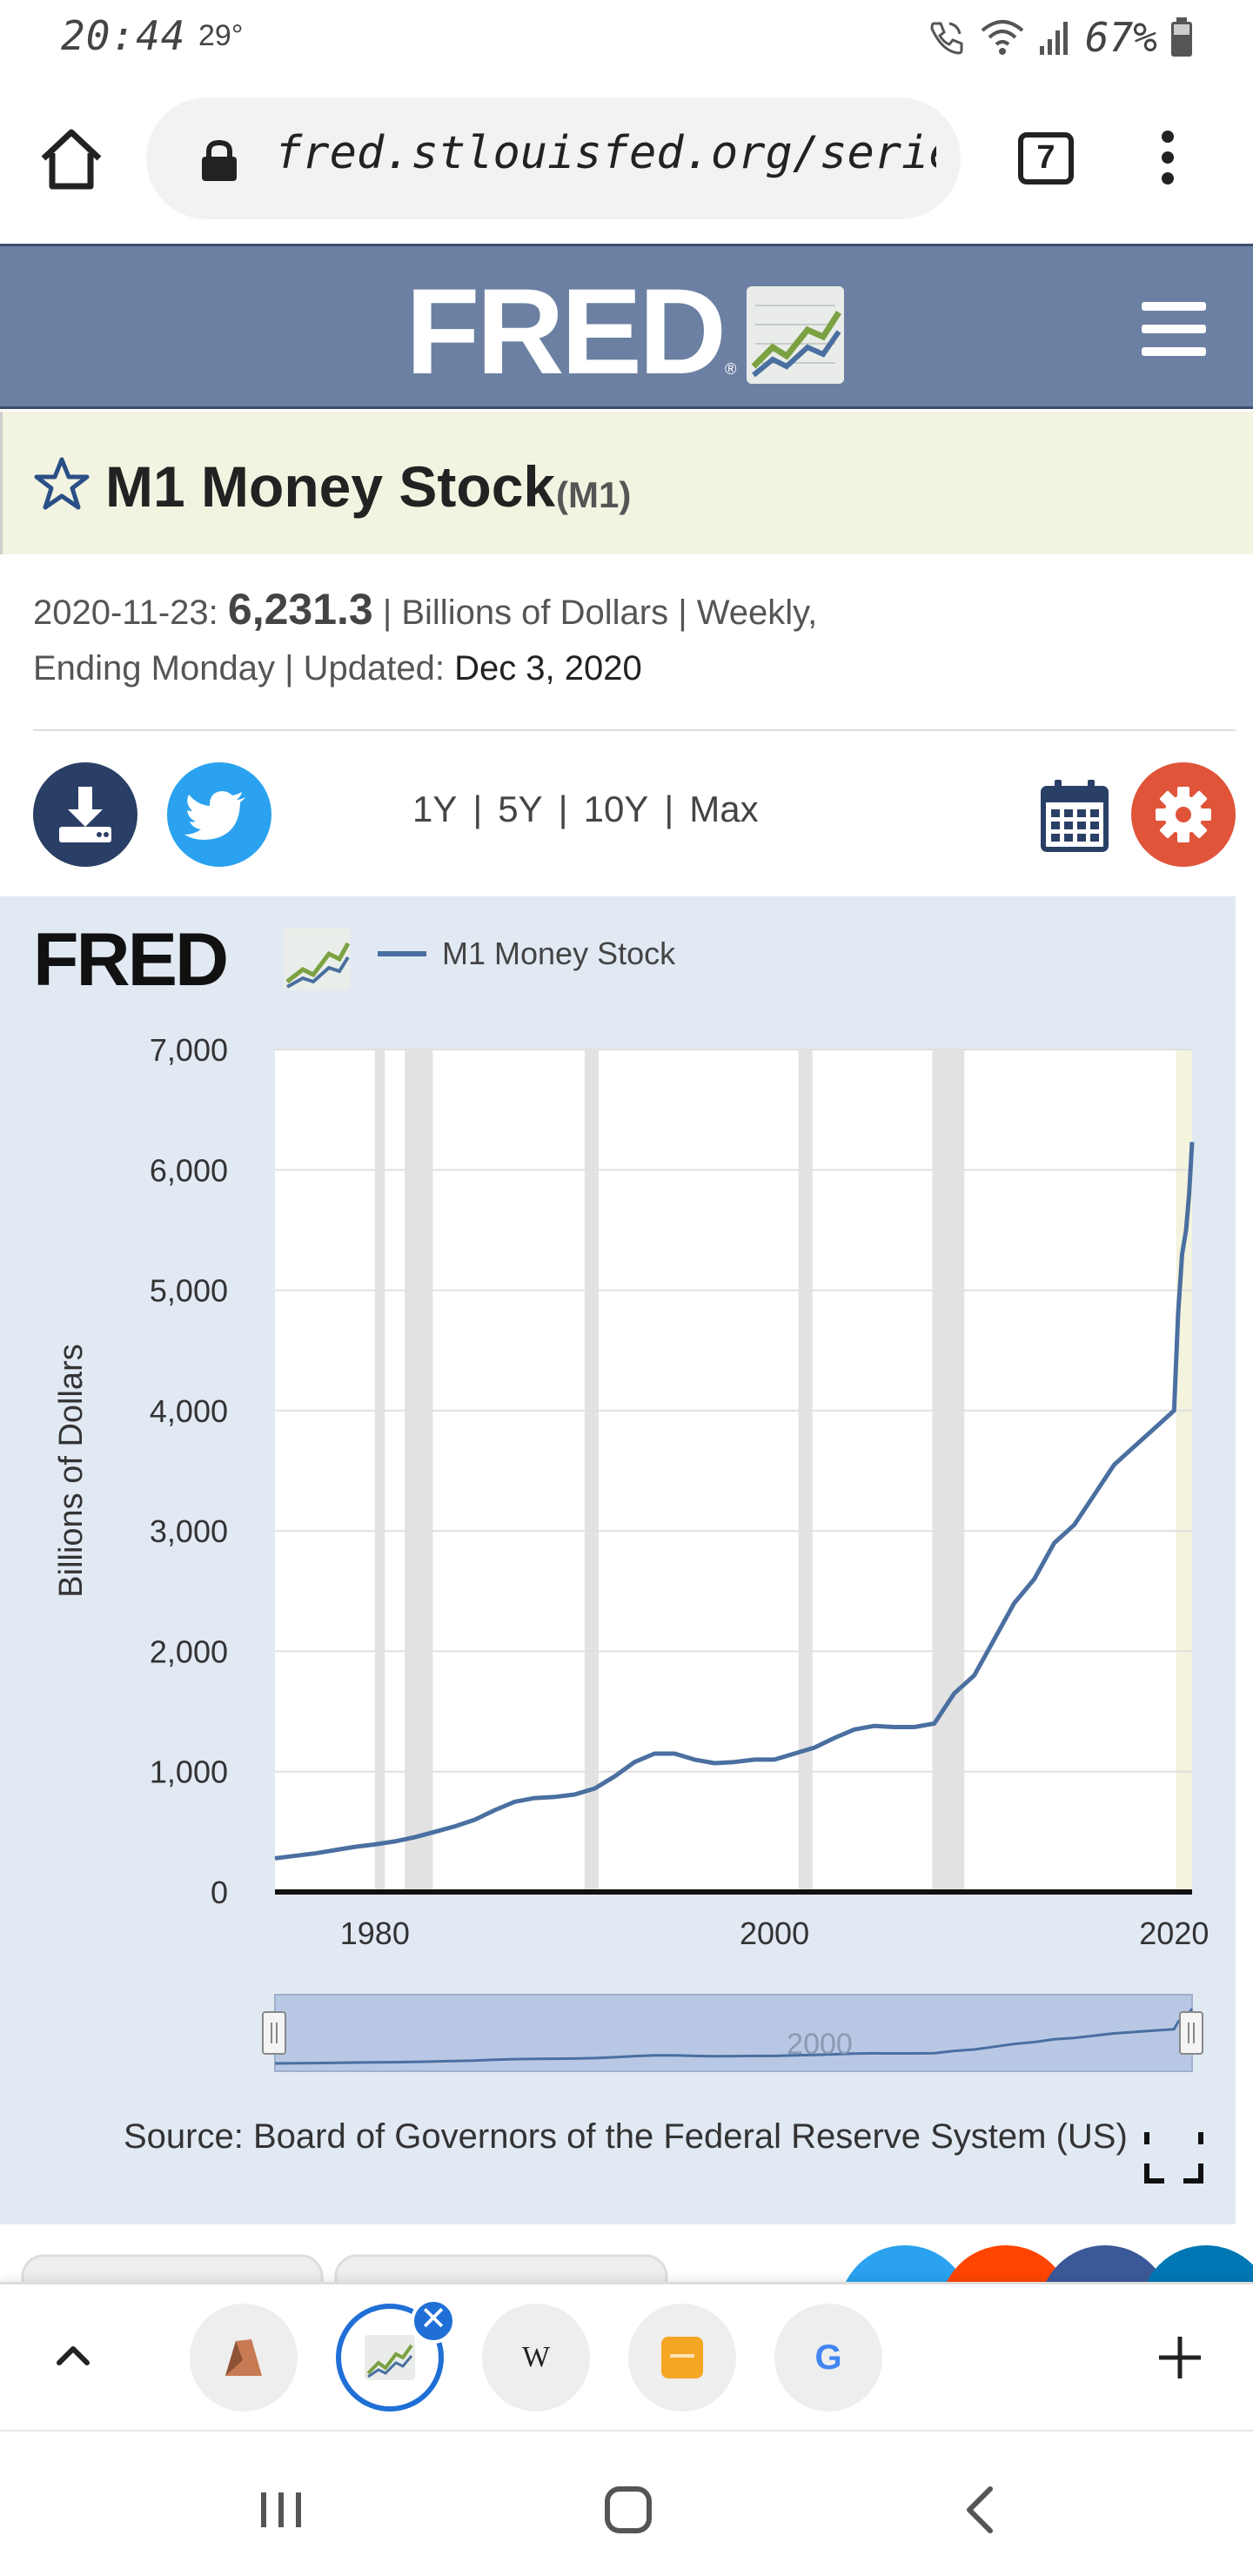 The image size is (1253, 2576). I want to click on home-nav-icon, so click(628, 2510).